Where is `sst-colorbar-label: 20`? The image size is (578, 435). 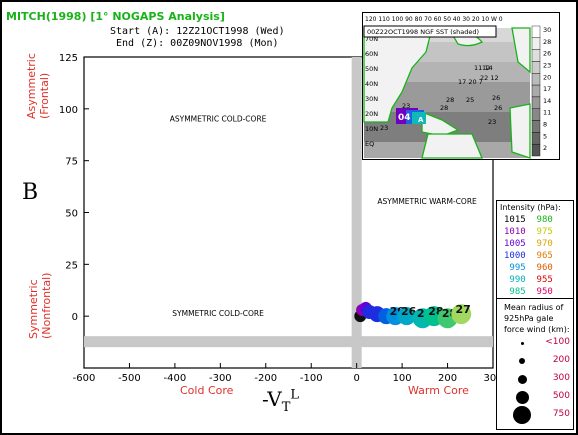
sst-colorbar-label: 20 is located at coordinates (547, 77).